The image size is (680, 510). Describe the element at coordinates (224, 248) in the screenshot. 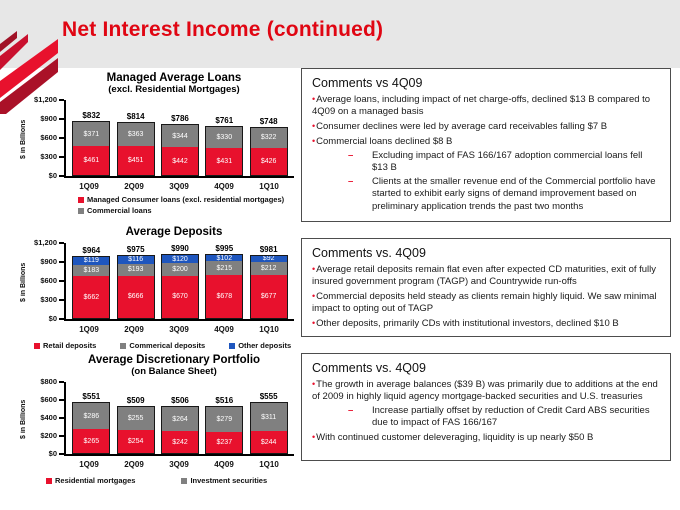

I see `bar-total-label: $995` at that location.